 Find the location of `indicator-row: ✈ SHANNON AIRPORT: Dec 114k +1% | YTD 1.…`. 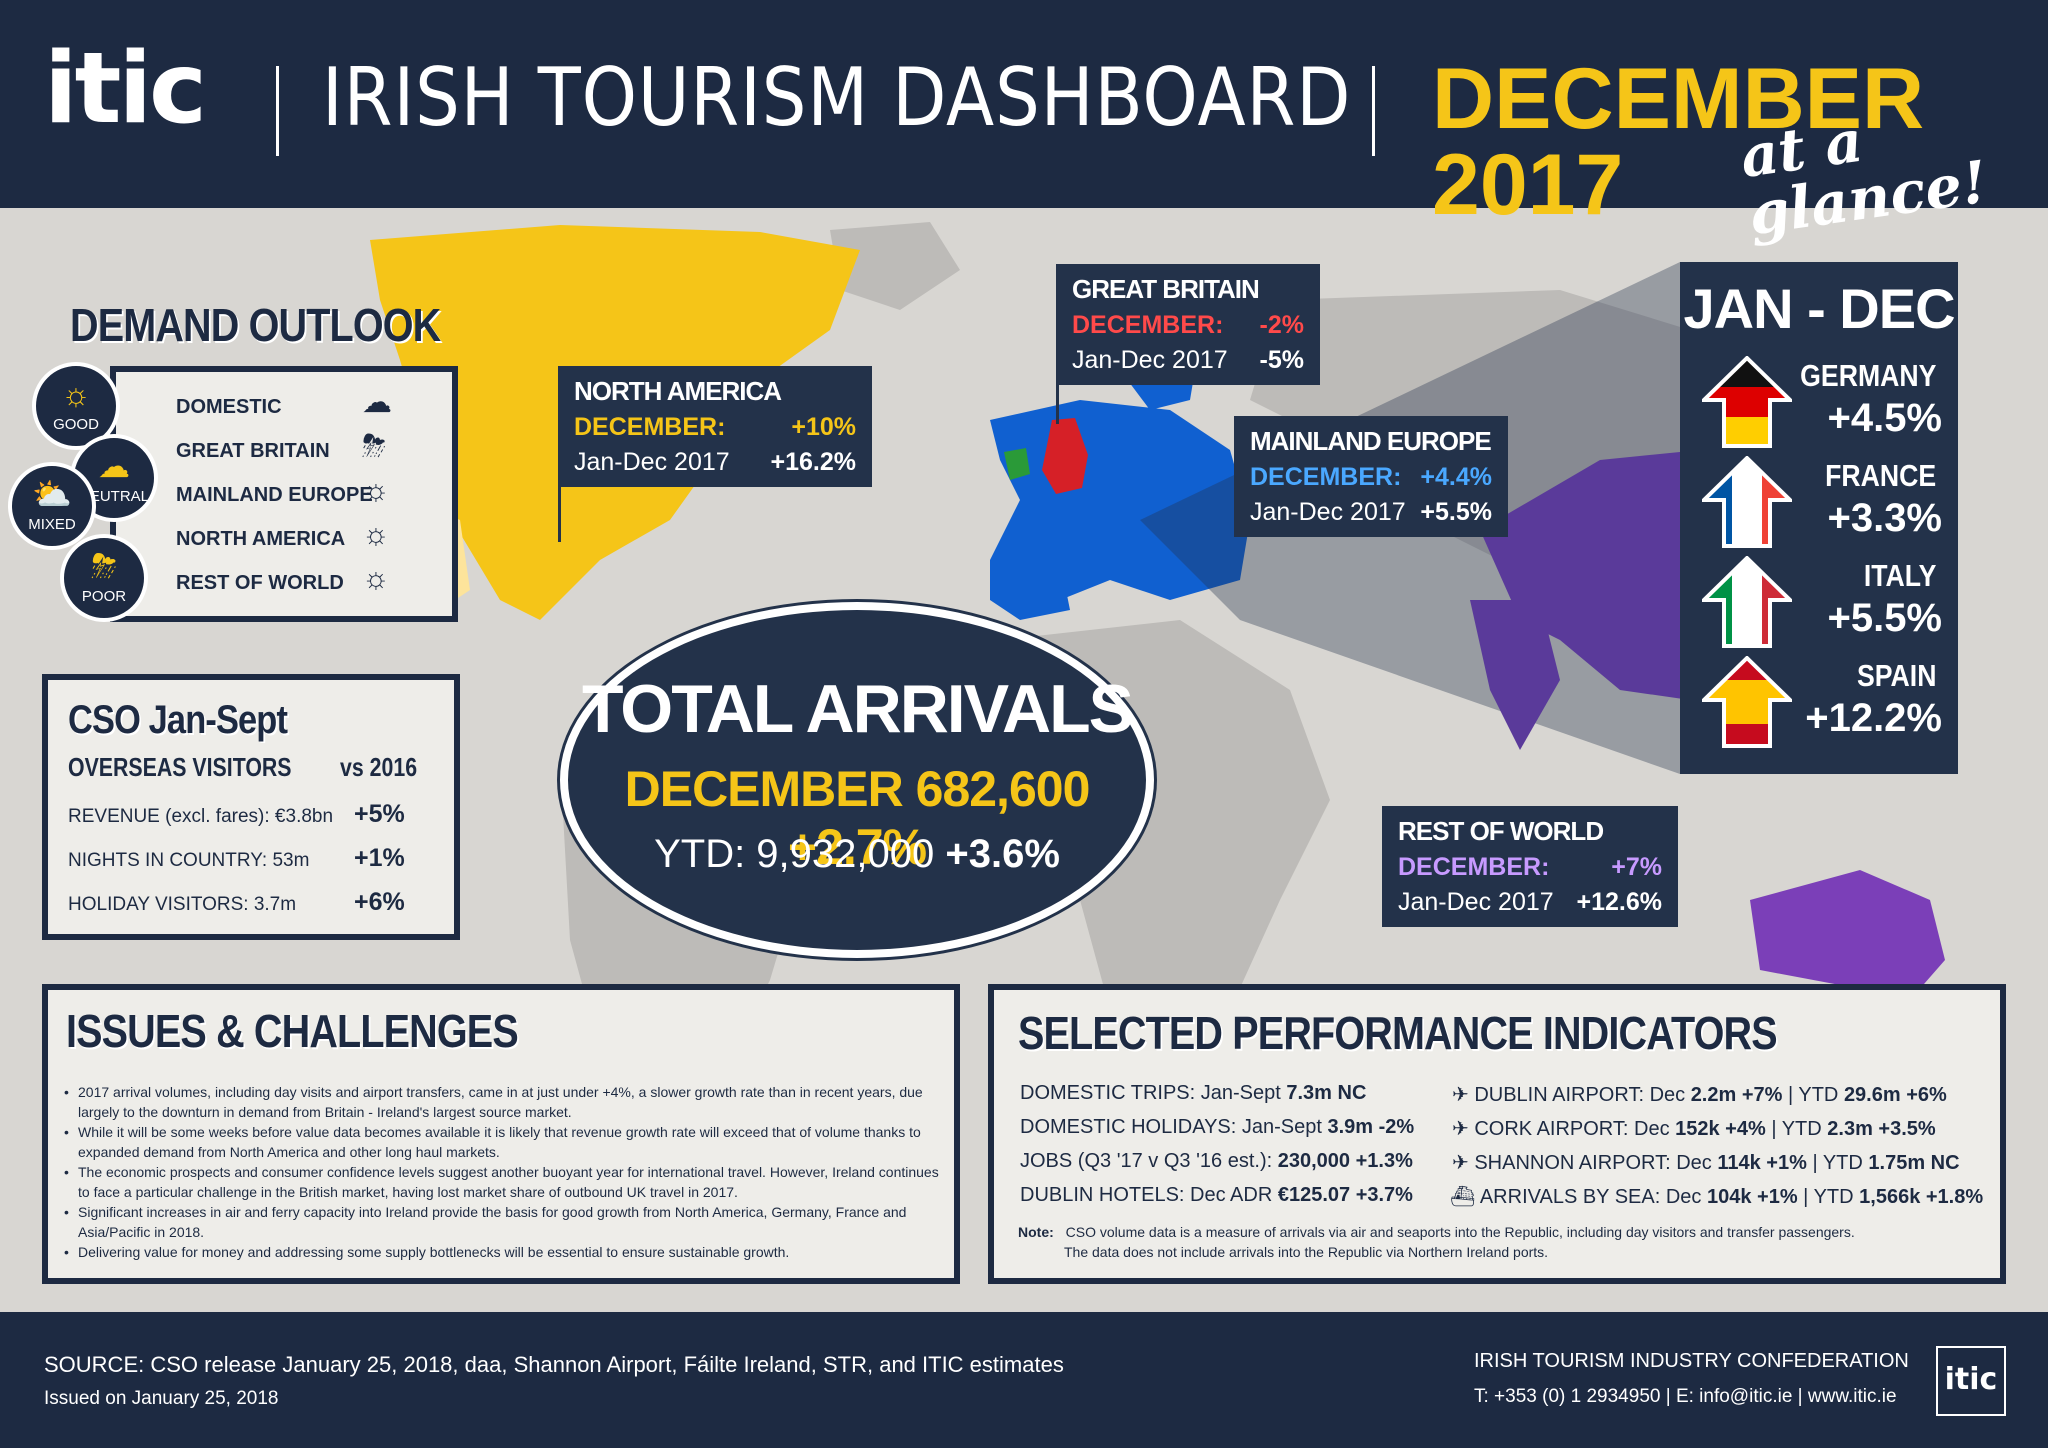

indicator-row: ✈ SHANNON AIRPORT: Dec 114k +1% | YTD 1.… is located at coordinates (1706, 1163).